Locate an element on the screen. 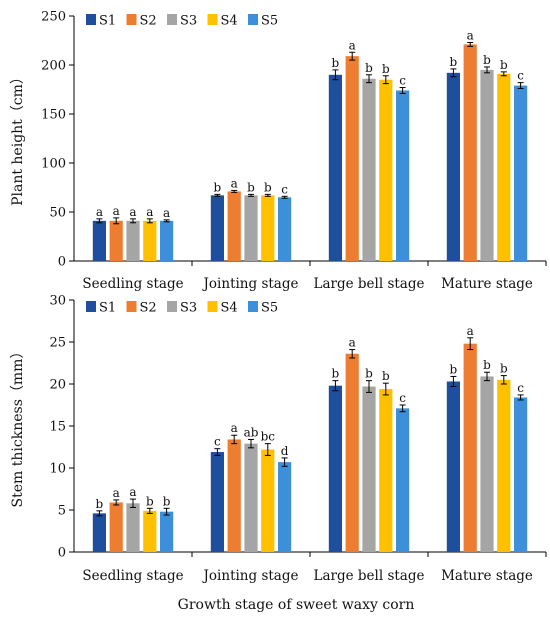 This screenshot has width=550, height=617. legend-entry: S5 is located at coordinates (269, 308).